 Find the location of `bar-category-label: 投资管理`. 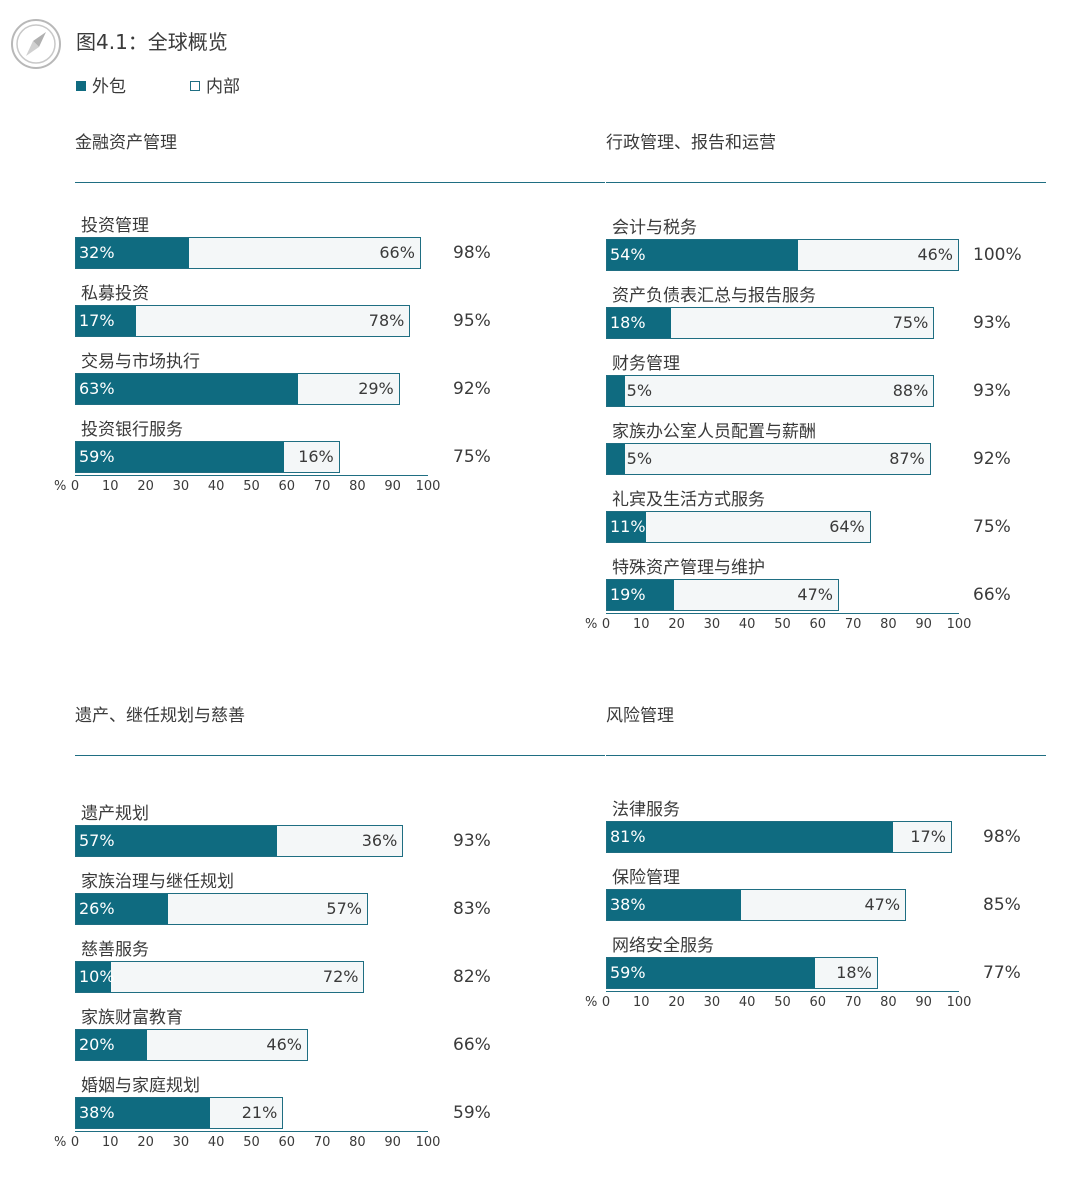

bar-category-label: 投资管理 is located at coordinates (115, 226).